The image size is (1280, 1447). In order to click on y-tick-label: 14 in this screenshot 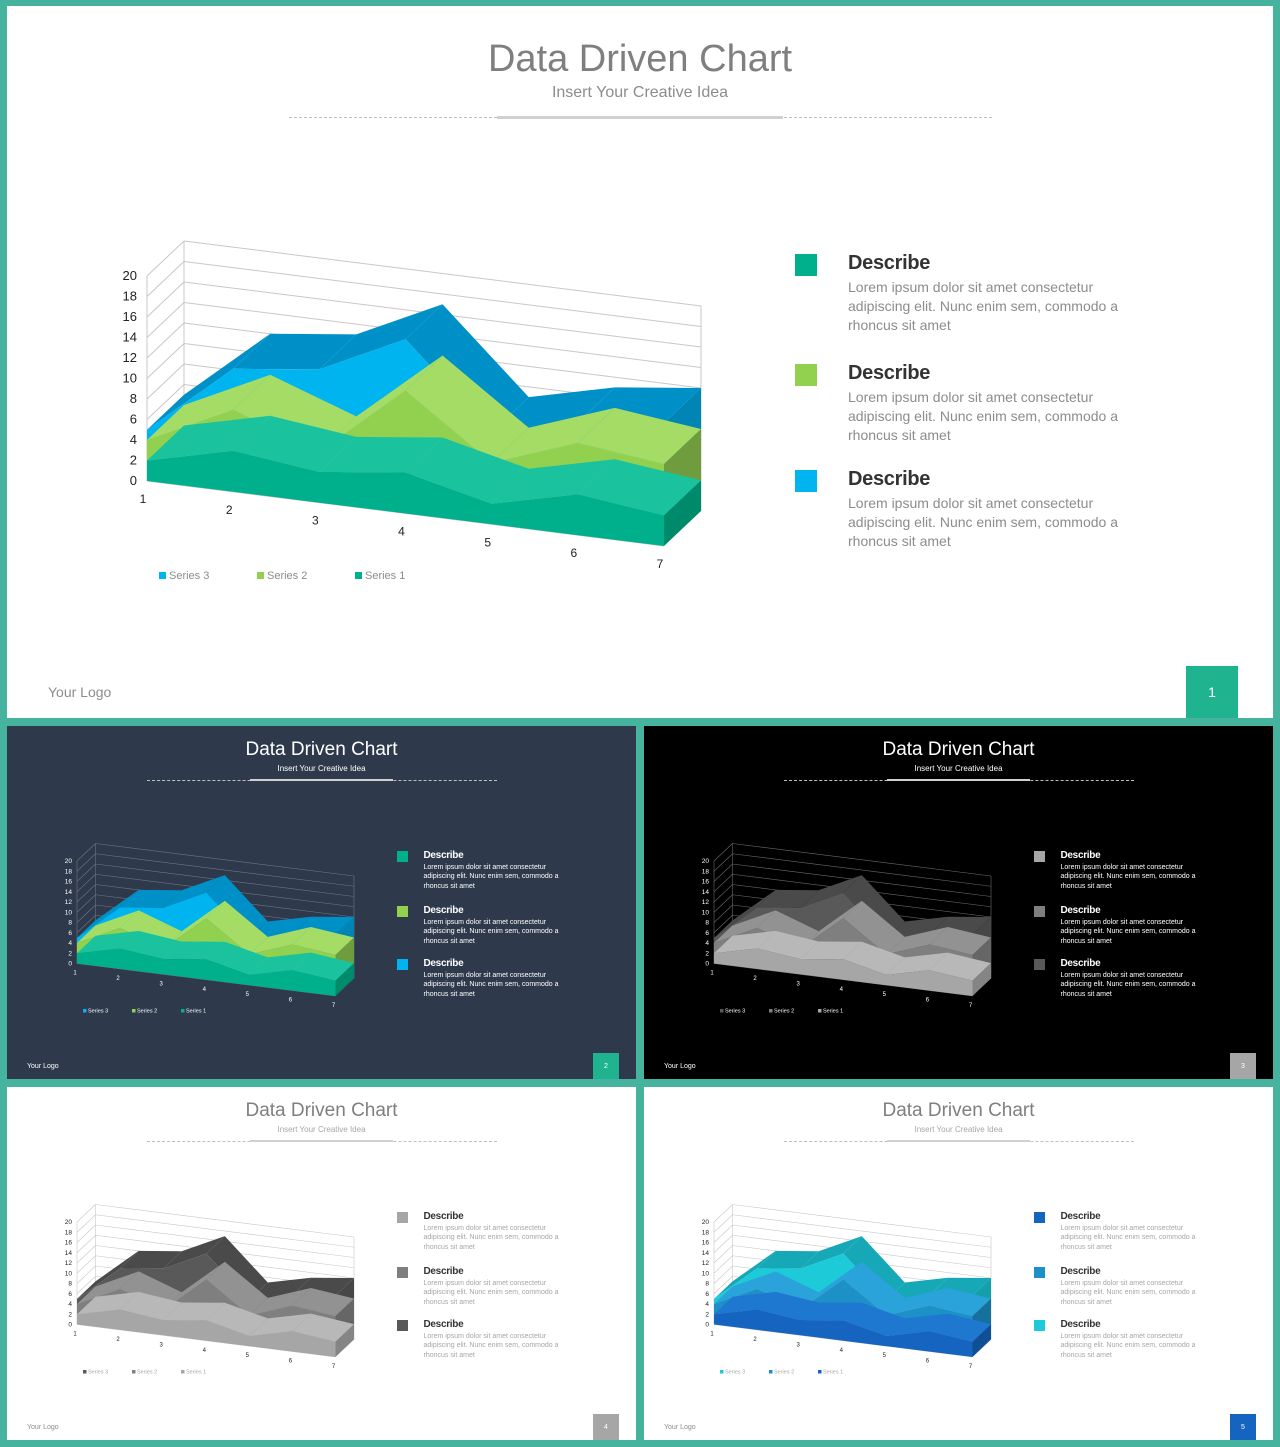, I will do `click(69, 1253)`.